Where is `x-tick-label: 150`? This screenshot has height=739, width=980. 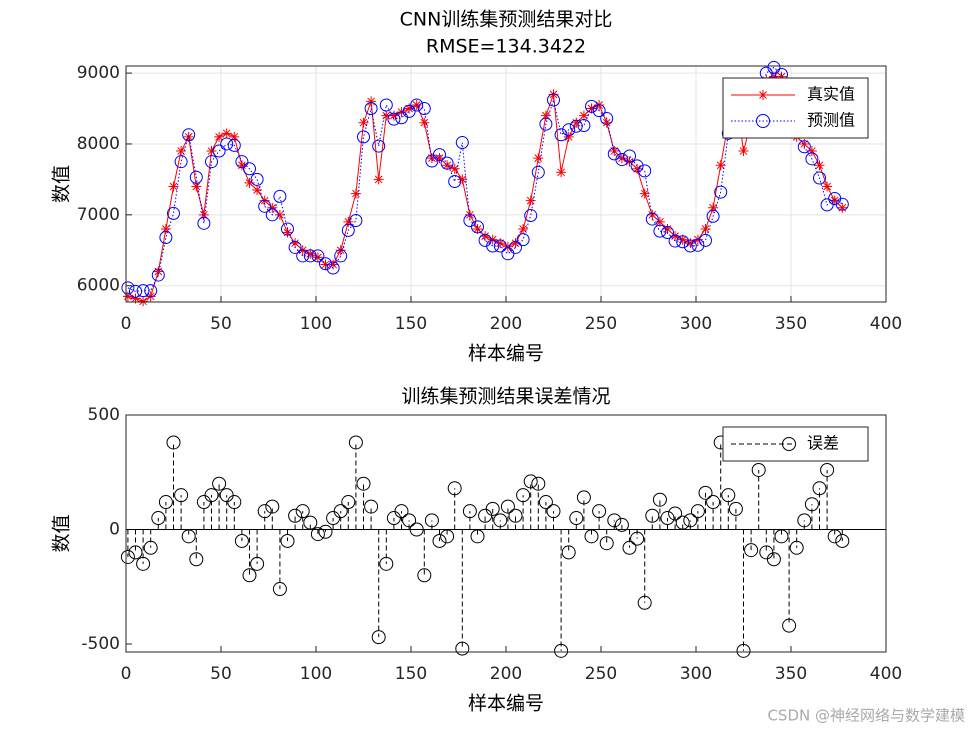
x-tick-label: 150 is located at coordinates (411, 324).